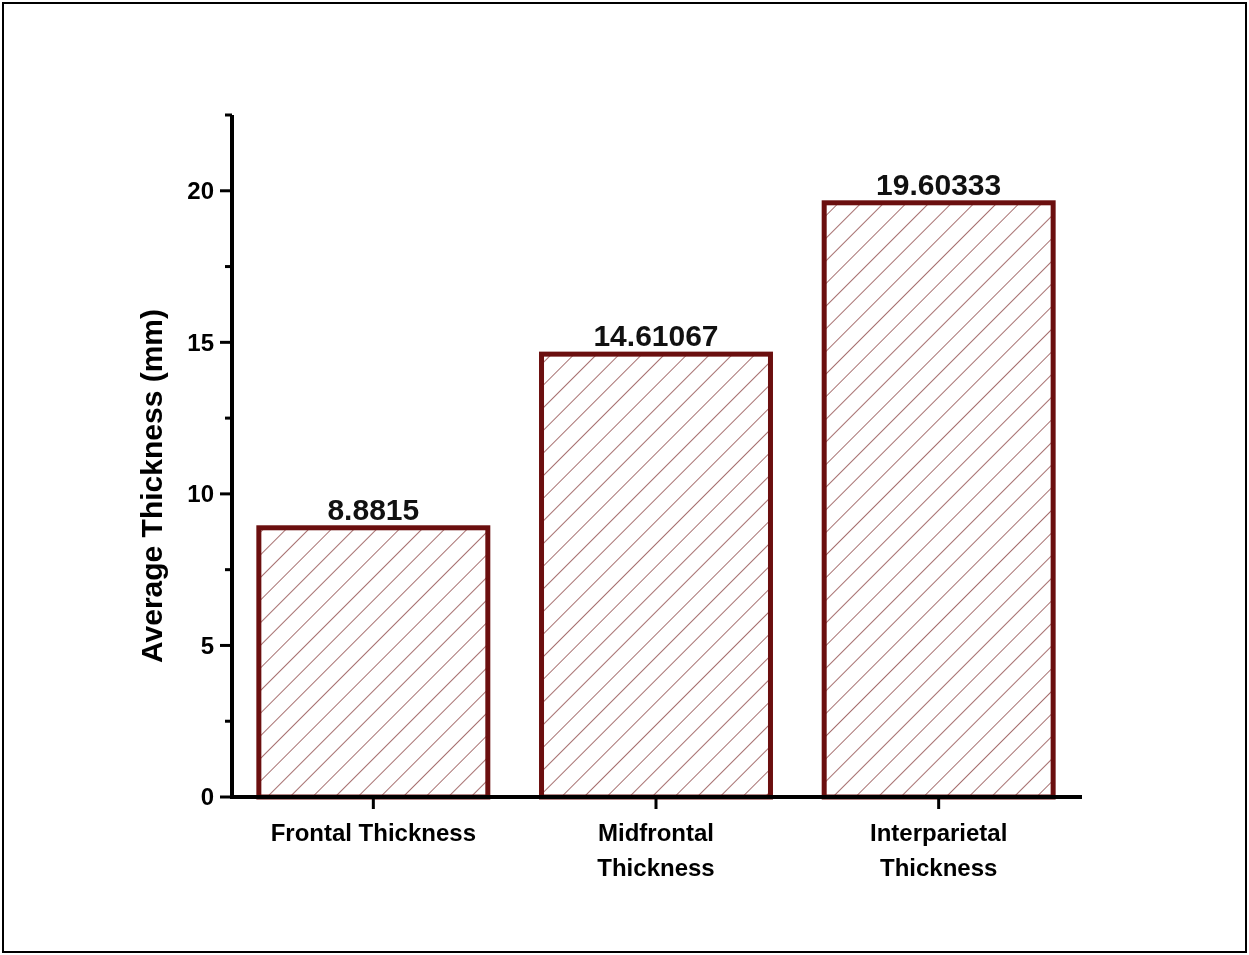 The height and width of the screenshot is (955, 1249). Describe the element at coordinates (151, 486) in the screenshot. I see `y-axis-title: Average Thickness (mm)` at that location.